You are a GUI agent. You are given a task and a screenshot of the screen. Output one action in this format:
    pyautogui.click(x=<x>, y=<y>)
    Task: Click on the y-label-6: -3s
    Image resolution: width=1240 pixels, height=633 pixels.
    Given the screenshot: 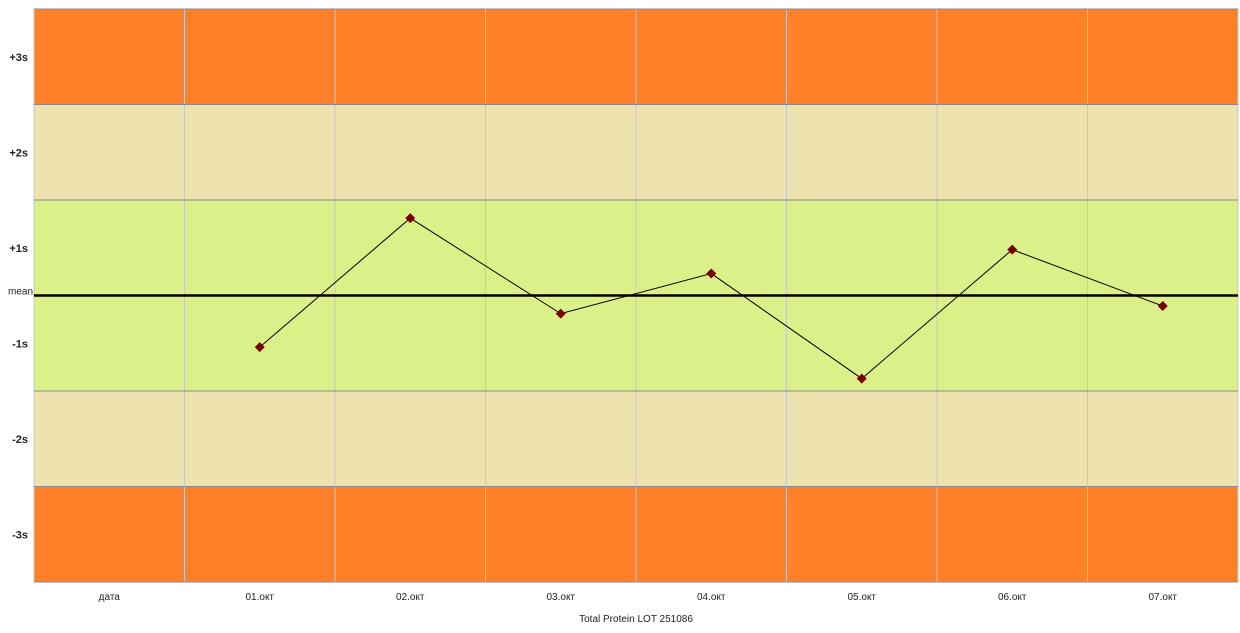 What is the action you would take?
    pyautogui.click(x=20, y=535)
    